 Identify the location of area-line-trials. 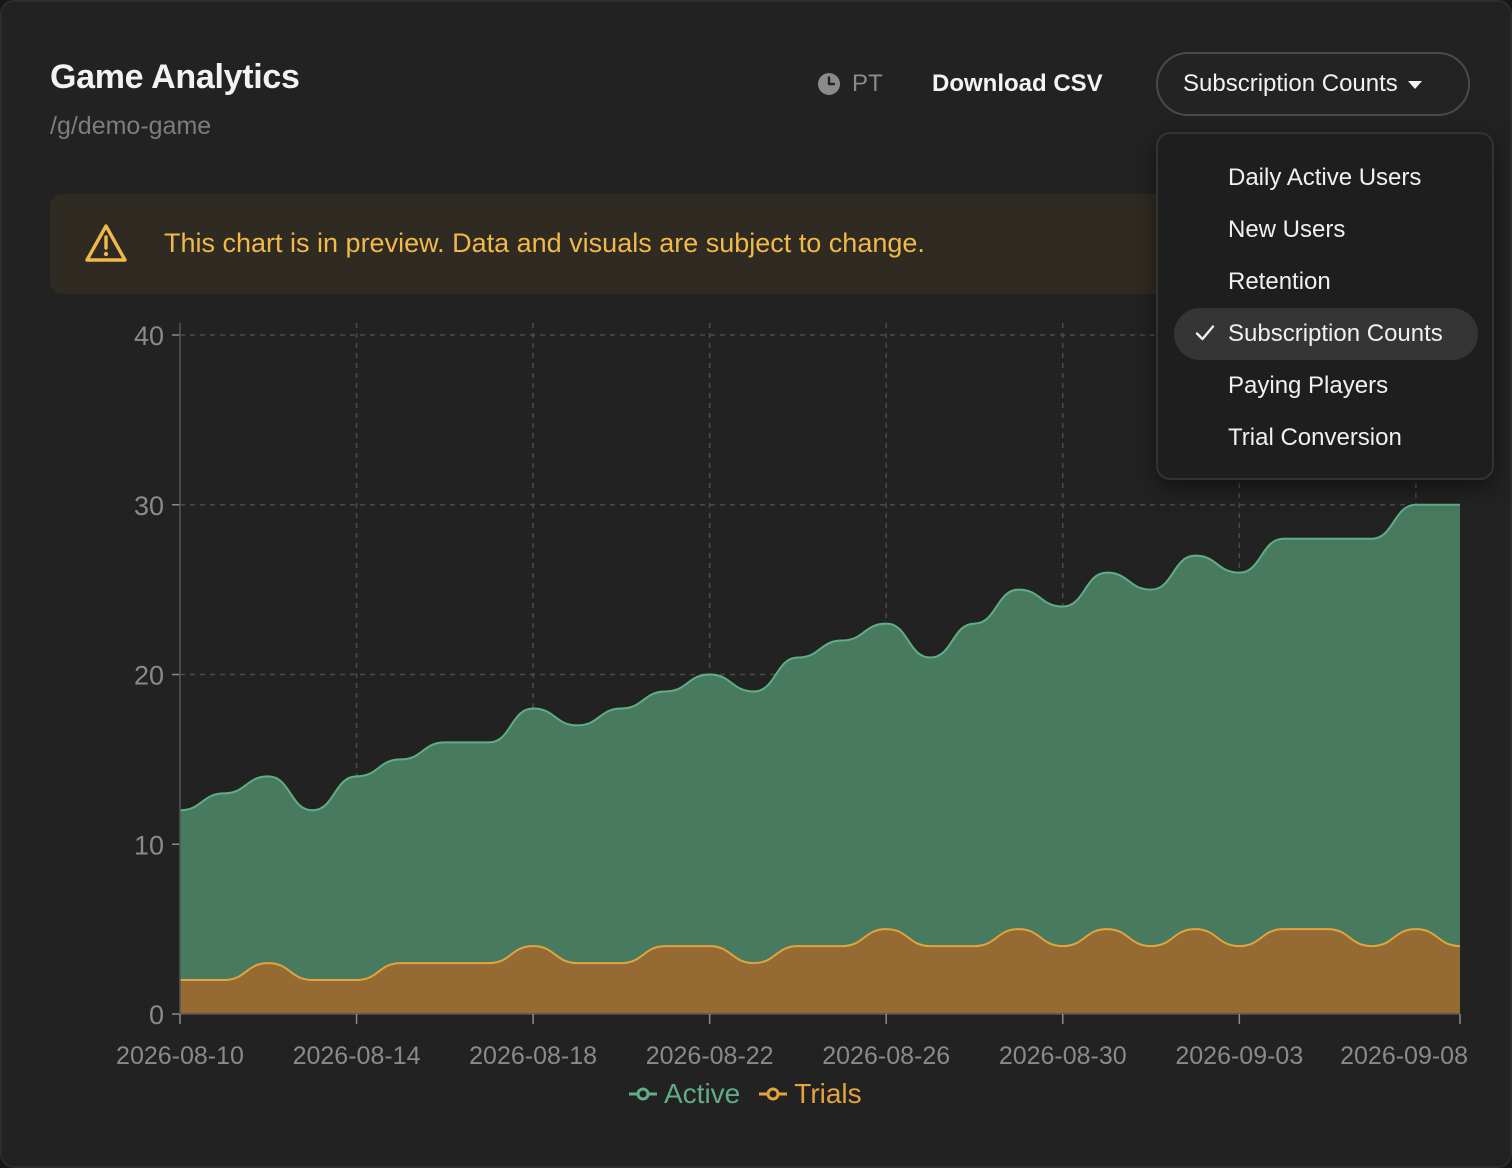
(820, 955).